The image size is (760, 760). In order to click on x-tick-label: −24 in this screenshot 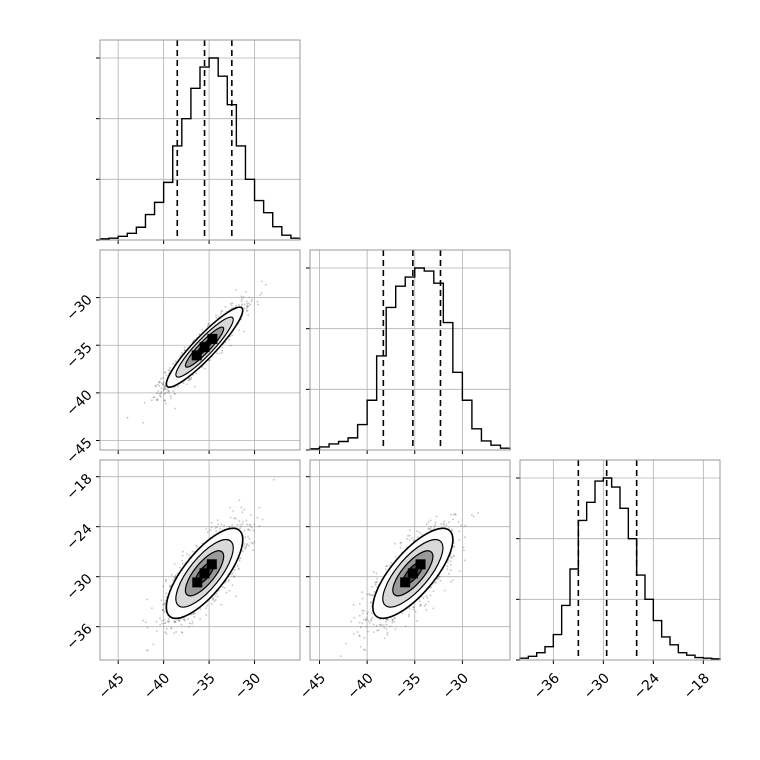, I will do `click(647, 686)`.